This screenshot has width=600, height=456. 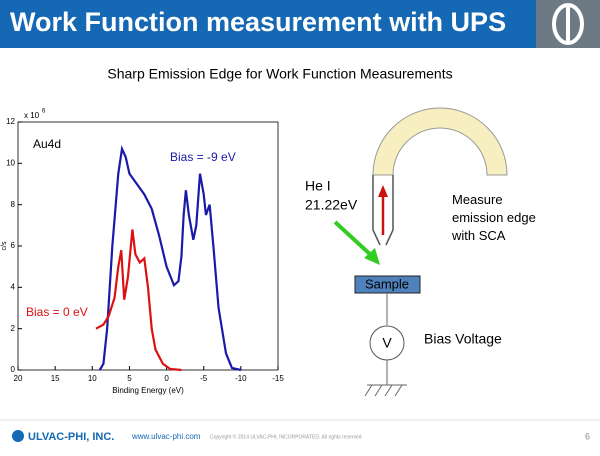 What do you see at coordinates (4, 245) in the screenshot?
I see `y-axis-label: c/s` at bounding box center [4, 245].